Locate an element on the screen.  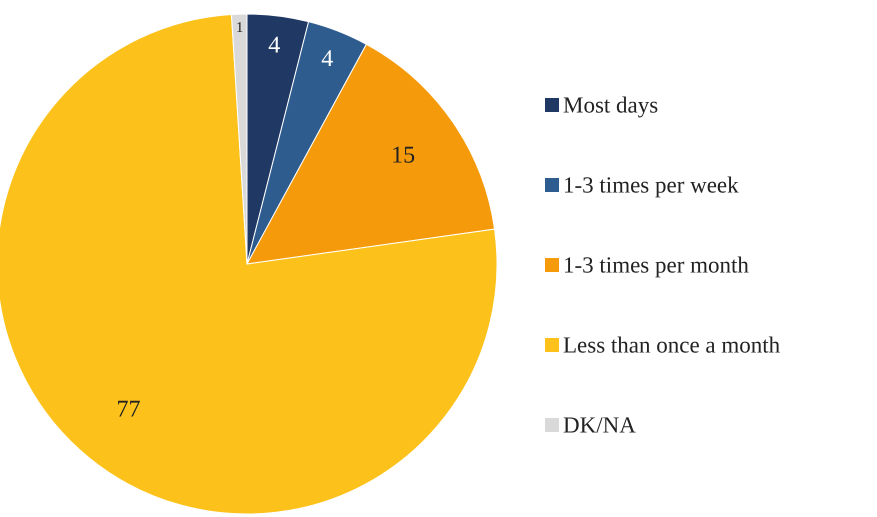
data-label: 77 is located at coordinates (128, 409).